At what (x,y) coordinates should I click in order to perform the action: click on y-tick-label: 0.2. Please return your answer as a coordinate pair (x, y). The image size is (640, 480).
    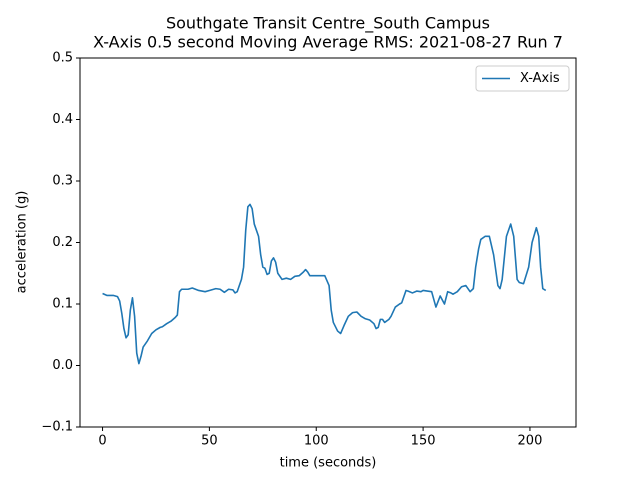
    Looking at the image, I should click on (62, 242).